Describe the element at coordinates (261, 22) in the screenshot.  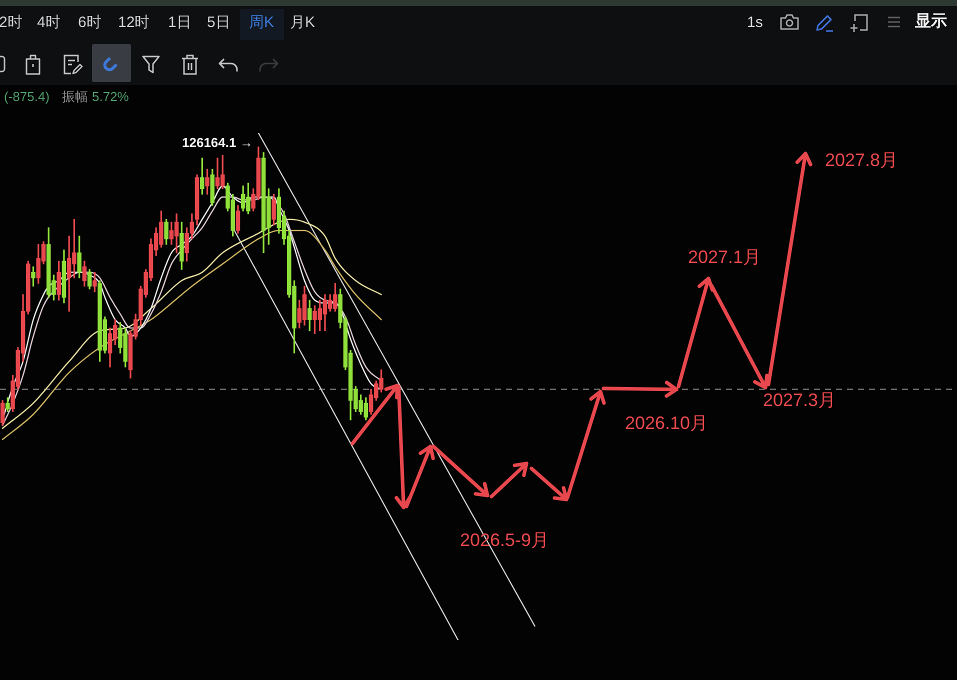
I see `text: 周K` at that location.